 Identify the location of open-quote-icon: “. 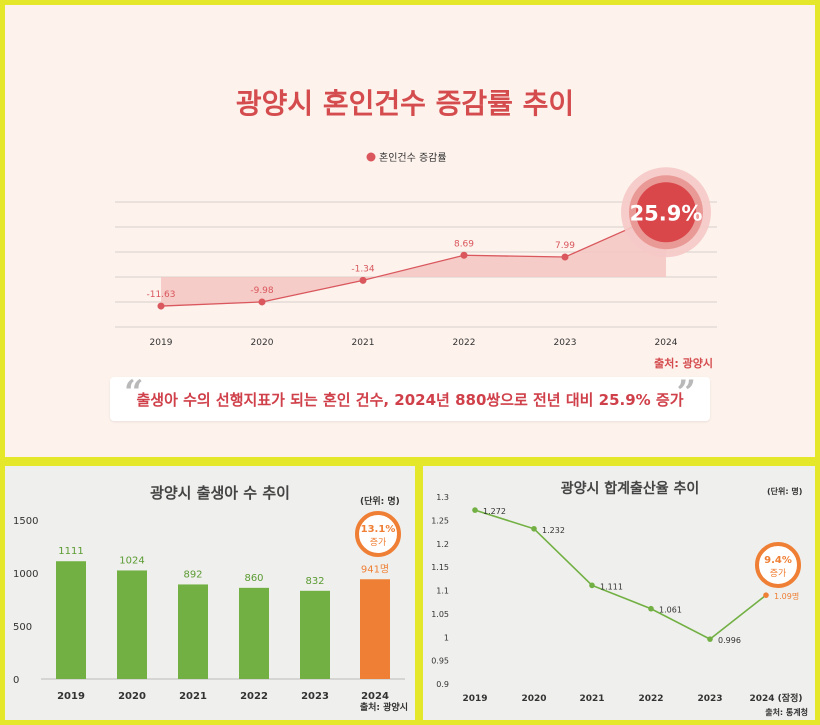
(134, 393).